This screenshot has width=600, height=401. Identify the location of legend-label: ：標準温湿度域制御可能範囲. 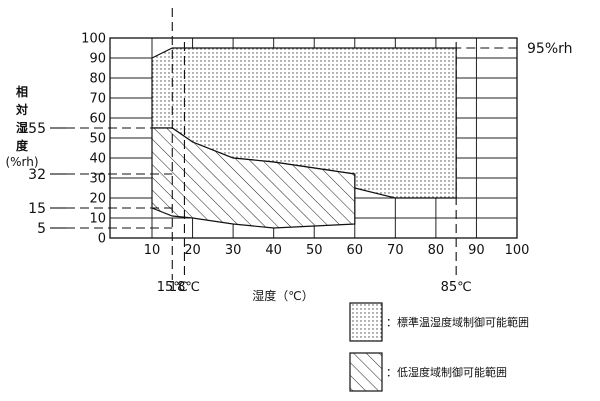
(457, 322).